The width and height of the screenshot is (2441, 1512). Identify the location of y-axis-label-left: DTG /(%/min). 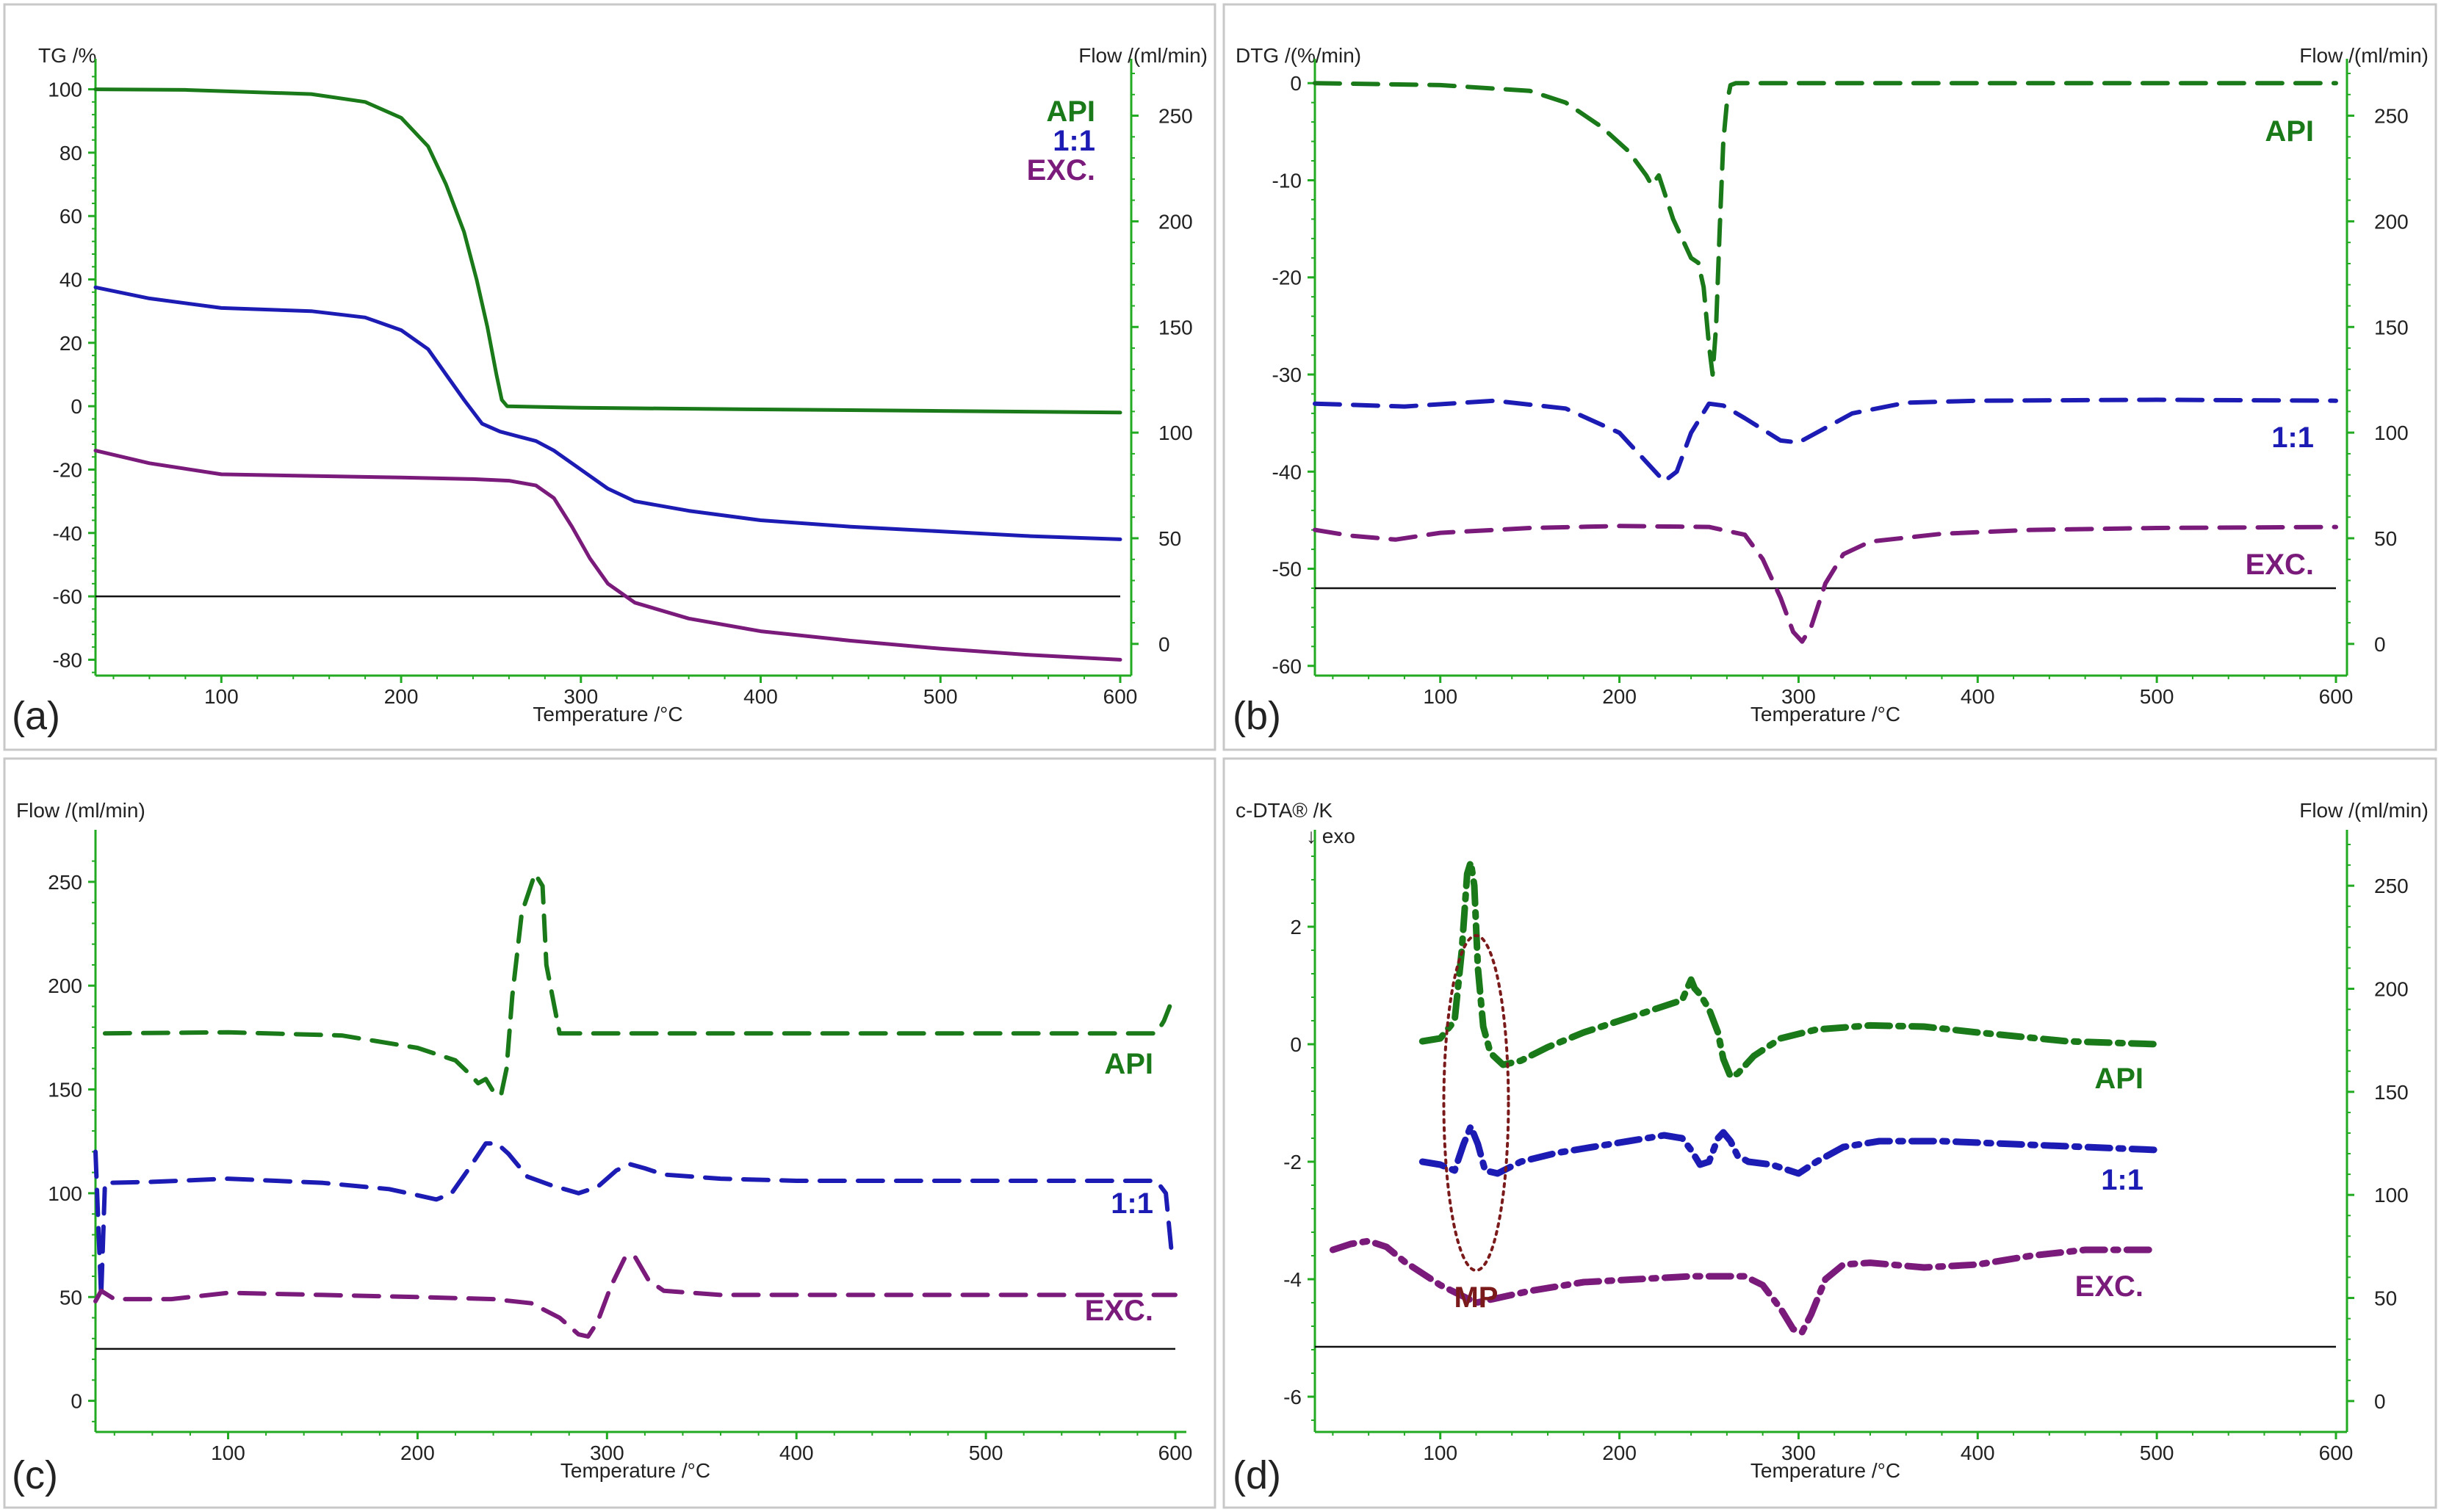
(1298, 55).